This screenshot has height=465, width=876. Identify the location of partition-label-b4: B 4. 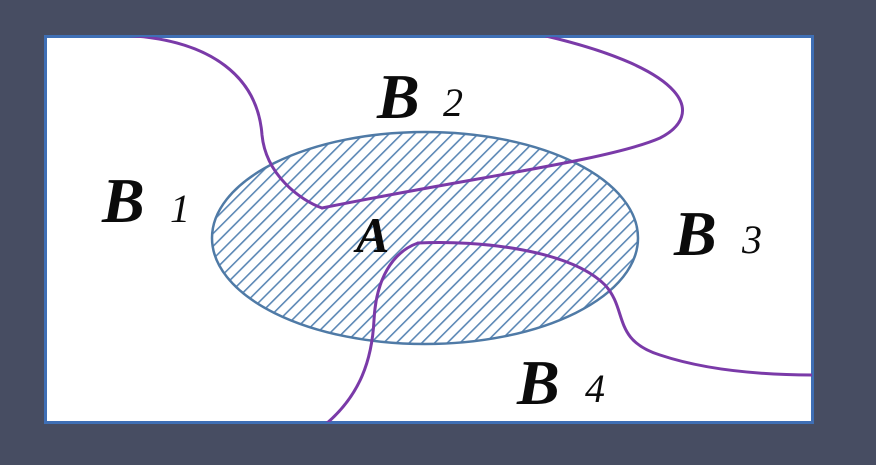
(560, 382).